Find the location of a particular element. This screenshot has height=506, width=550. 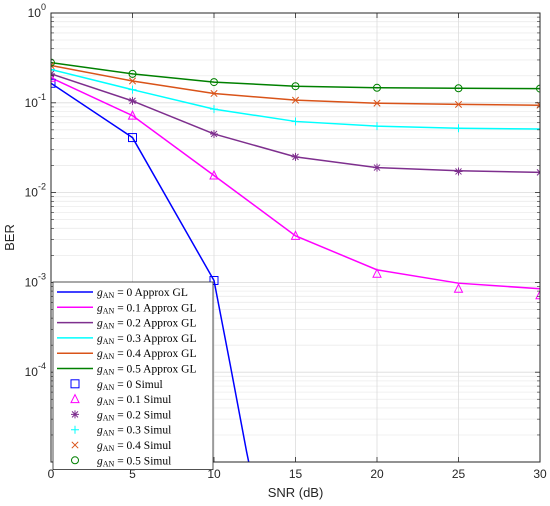

y-tick-label: 10⁻² is located at coordinates (35, 191).